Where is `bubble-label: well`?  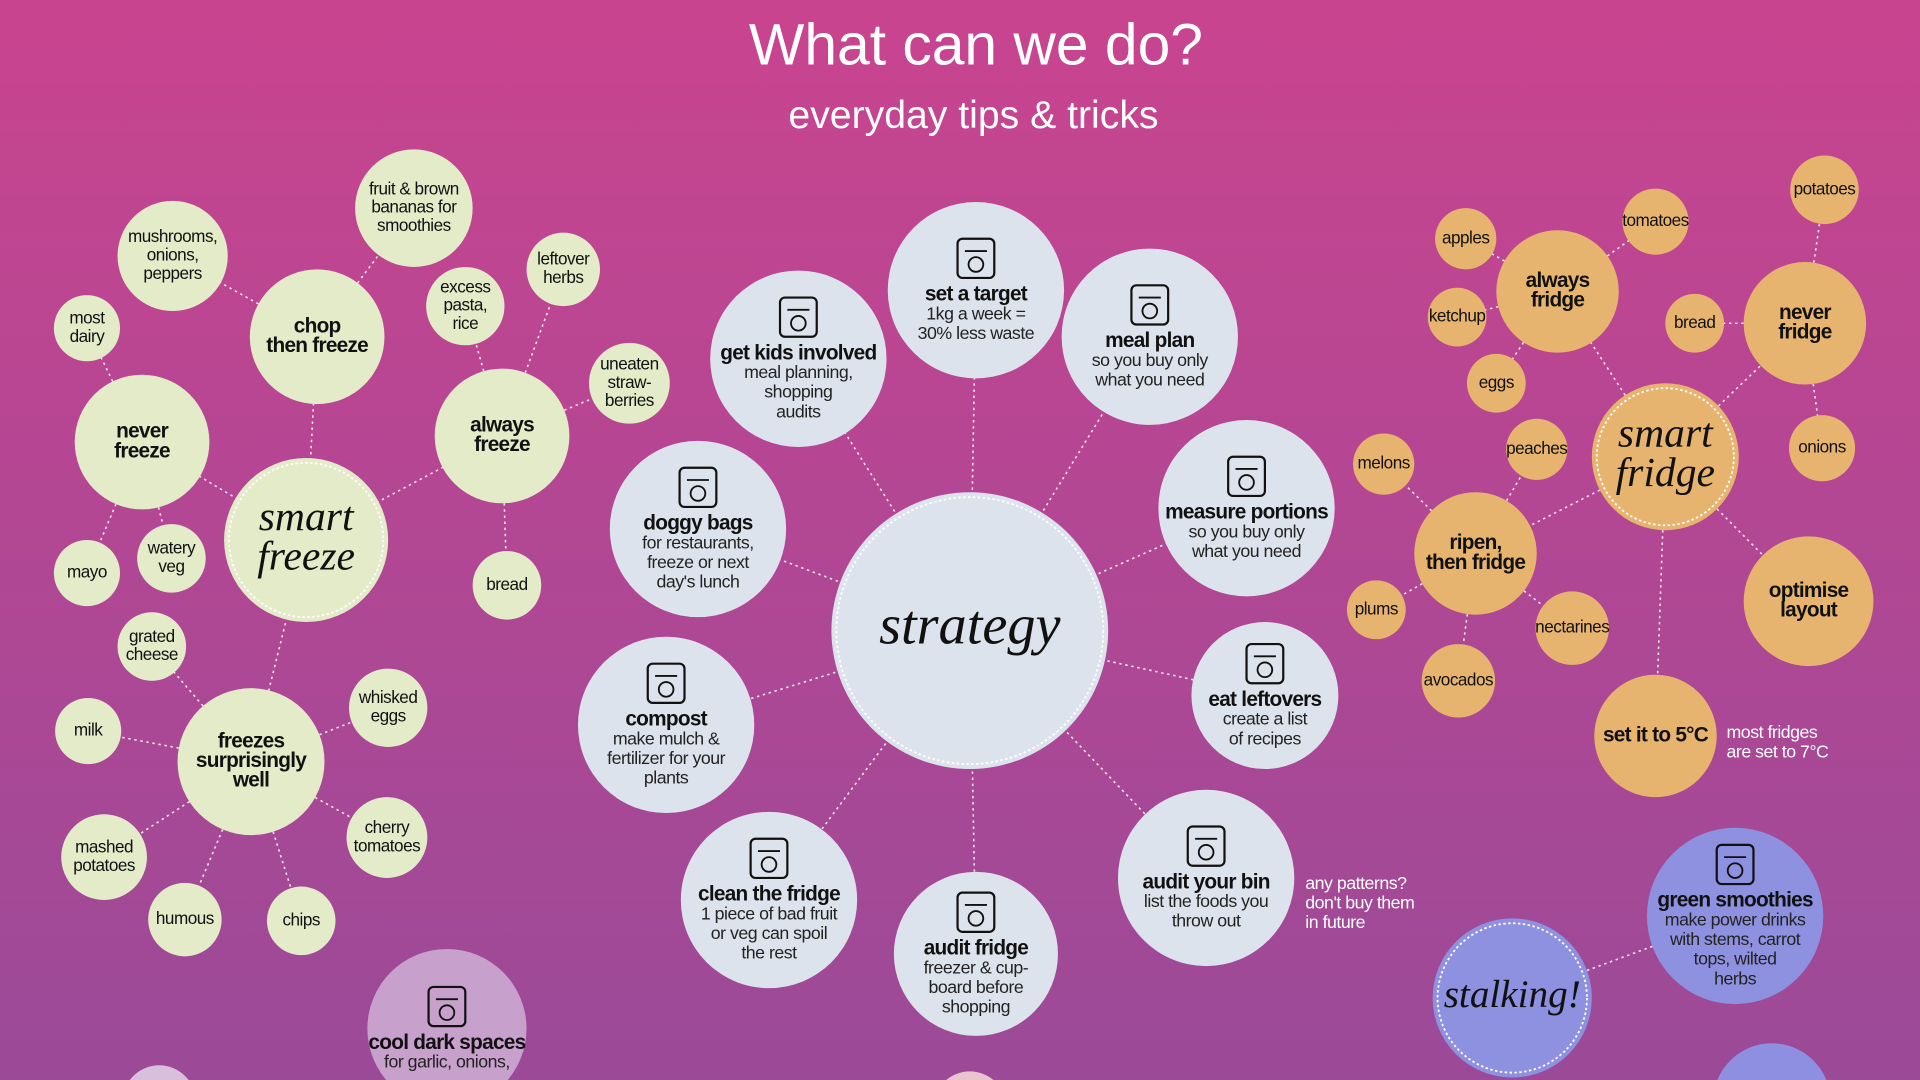 bubble-label: well is located at coordinates (250, 780).